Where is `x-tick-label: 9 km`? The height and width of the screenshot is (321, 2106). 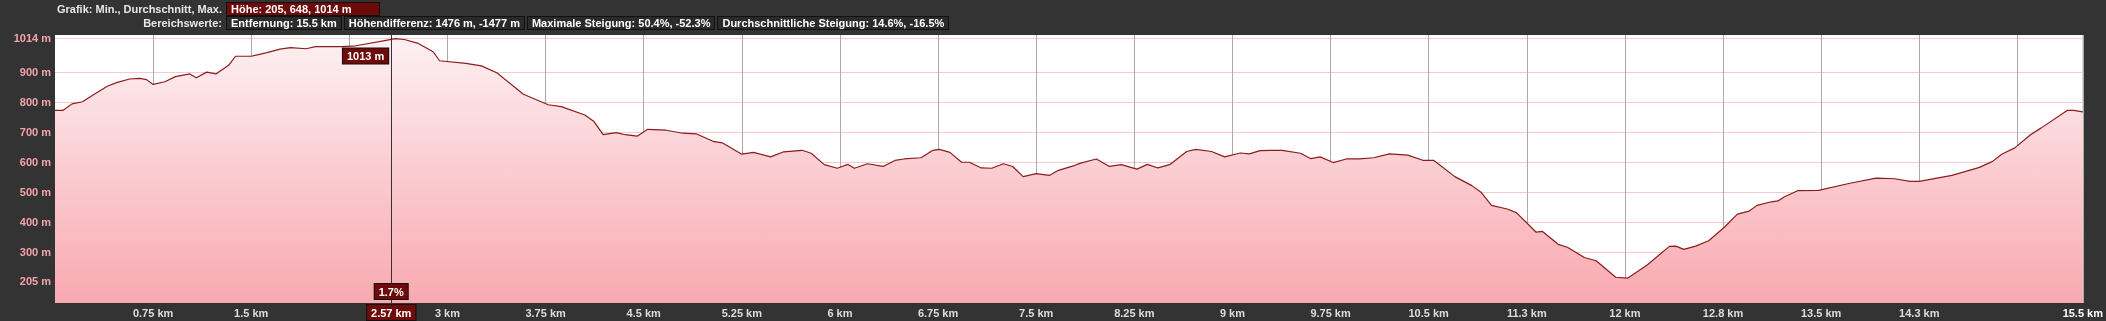
x-tick-label: 9 km is located at coordinates (1232, 312).